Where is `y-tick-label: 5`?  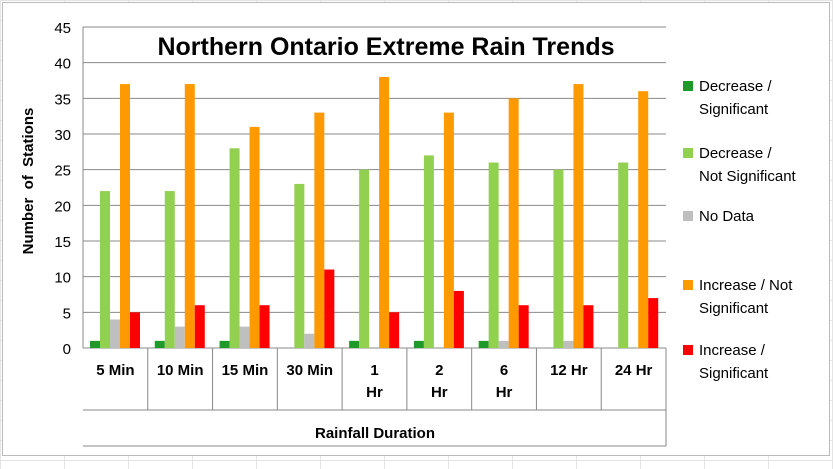 y-tick-label: 5 is located at coordinates (67, 313).